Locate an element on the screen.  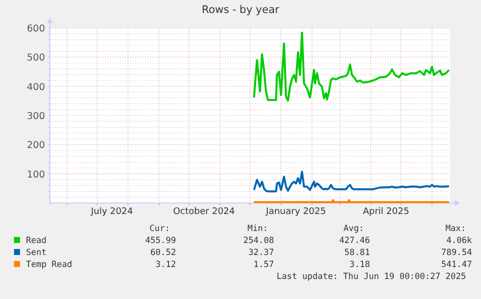
text: 1.57 is located at coordinates (264, 265).